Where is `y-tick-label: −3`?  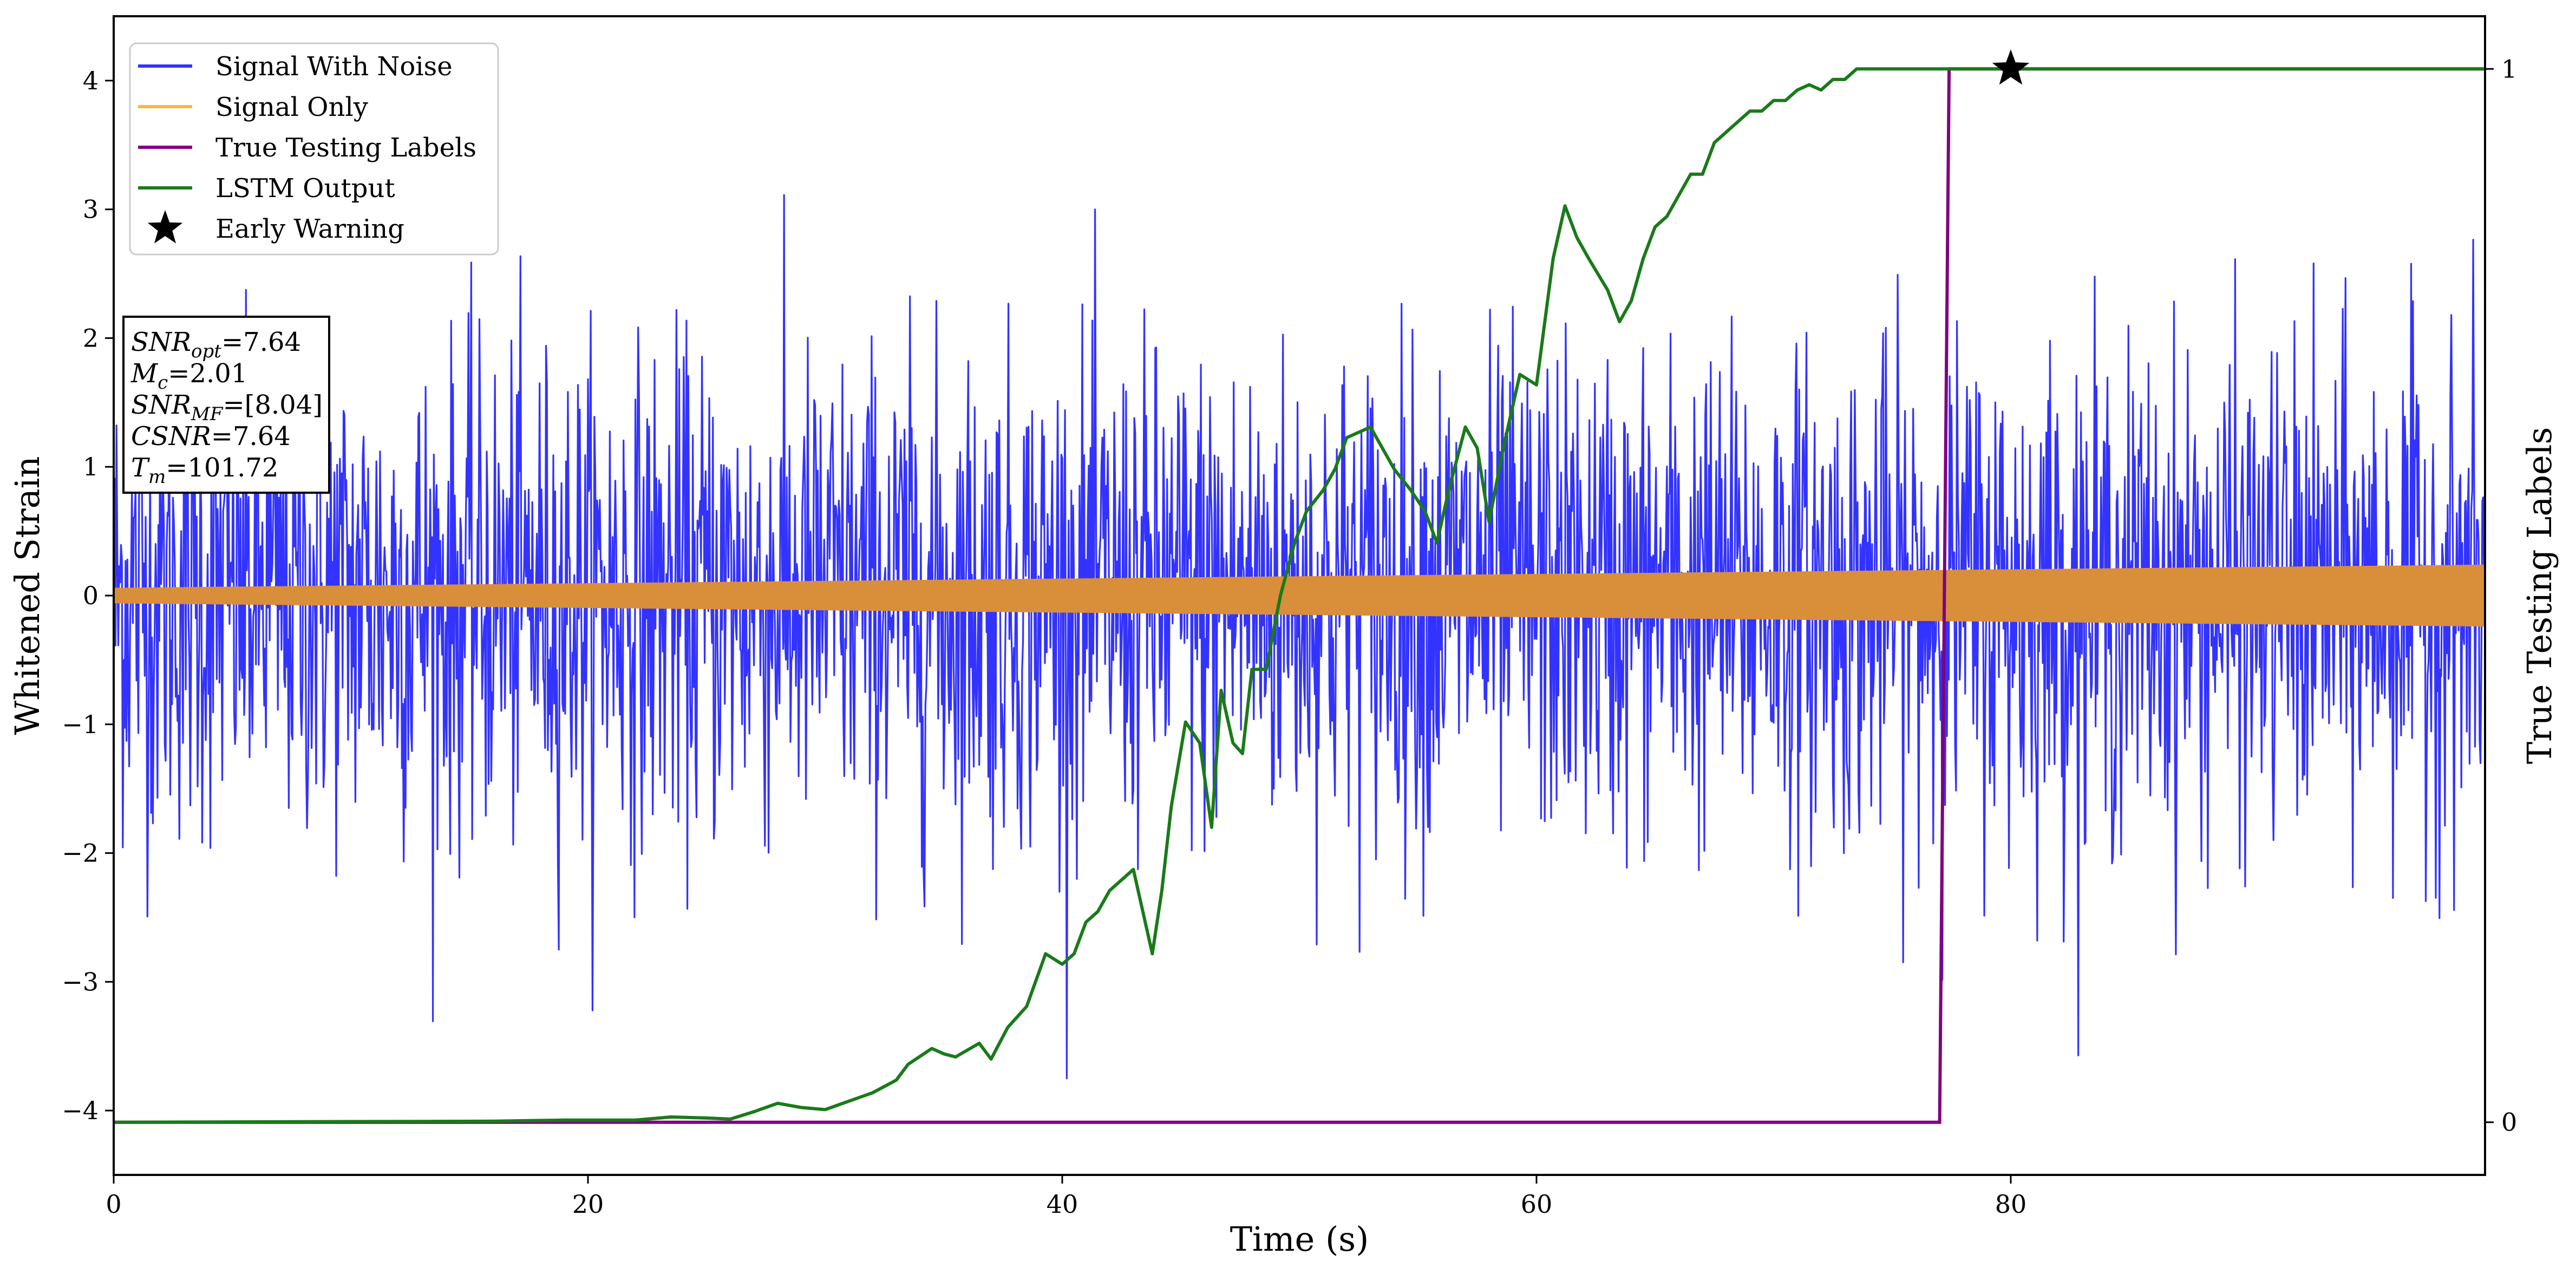
y-tick-label: −3 is located at coordinates (80, 981).